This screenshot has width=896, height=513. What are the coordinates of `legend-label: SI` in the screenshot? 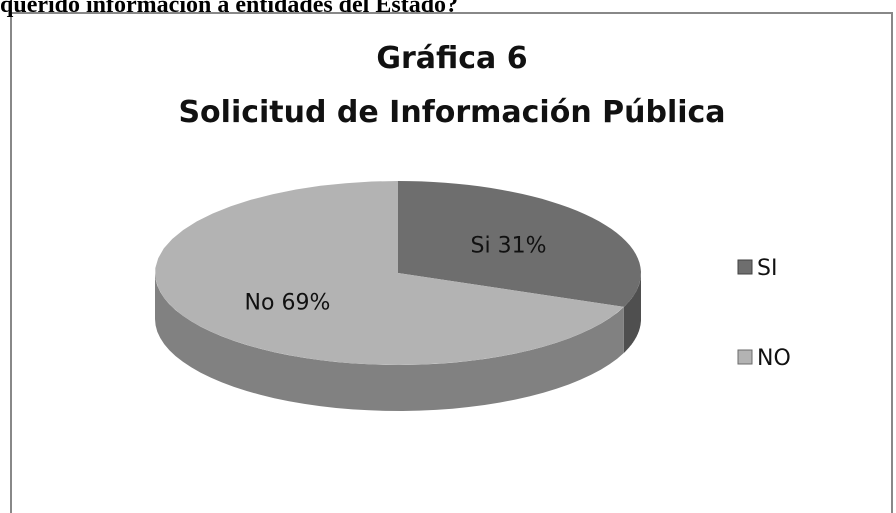 It's located at (767, 268).